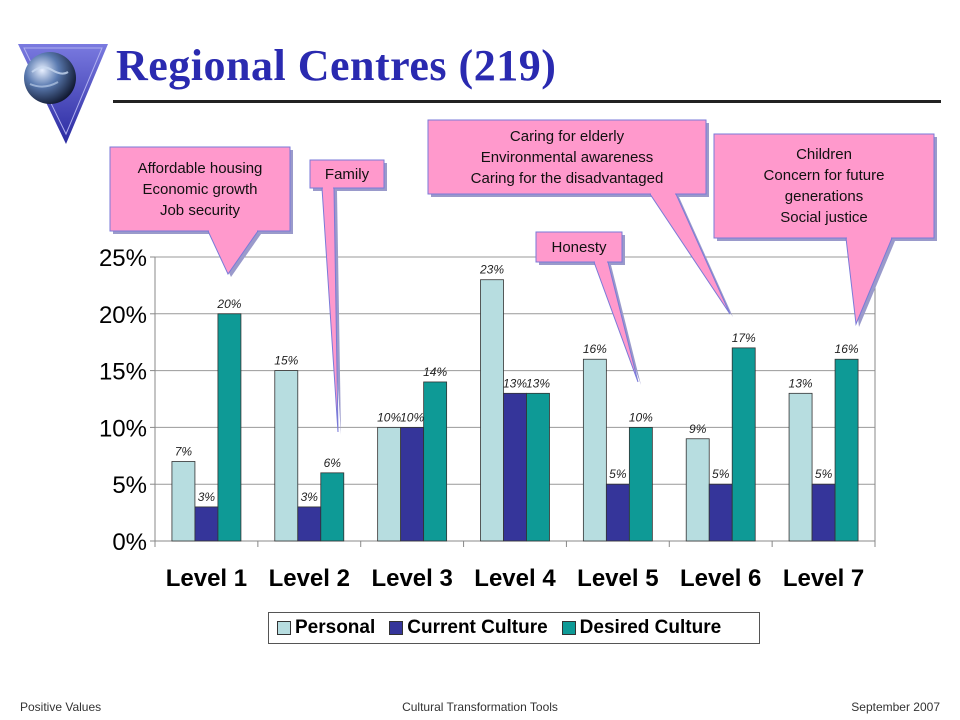 This screenshot has height=720, width=960. What do you see at coordinates (336, 65) in the screenshot?
I see `slide-title: Regional Centres (219)` at bounding box center [336, 65].